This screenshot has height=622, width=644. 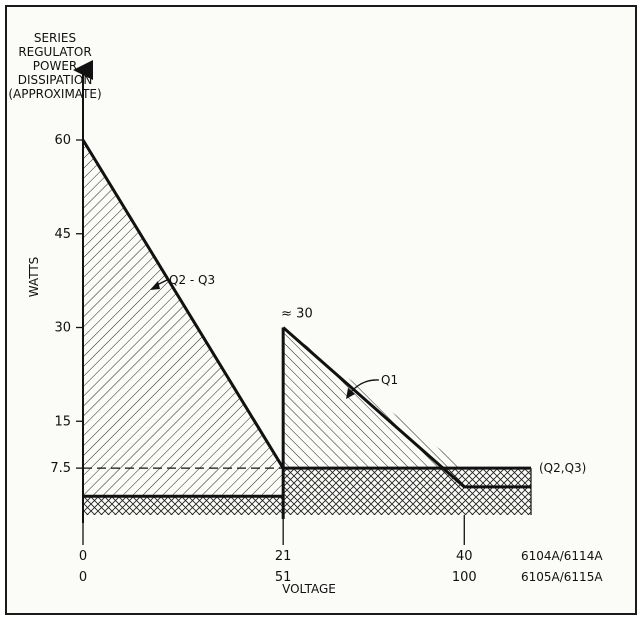 I want to click on y-tick-label: 15, so click(x=62, y=421).